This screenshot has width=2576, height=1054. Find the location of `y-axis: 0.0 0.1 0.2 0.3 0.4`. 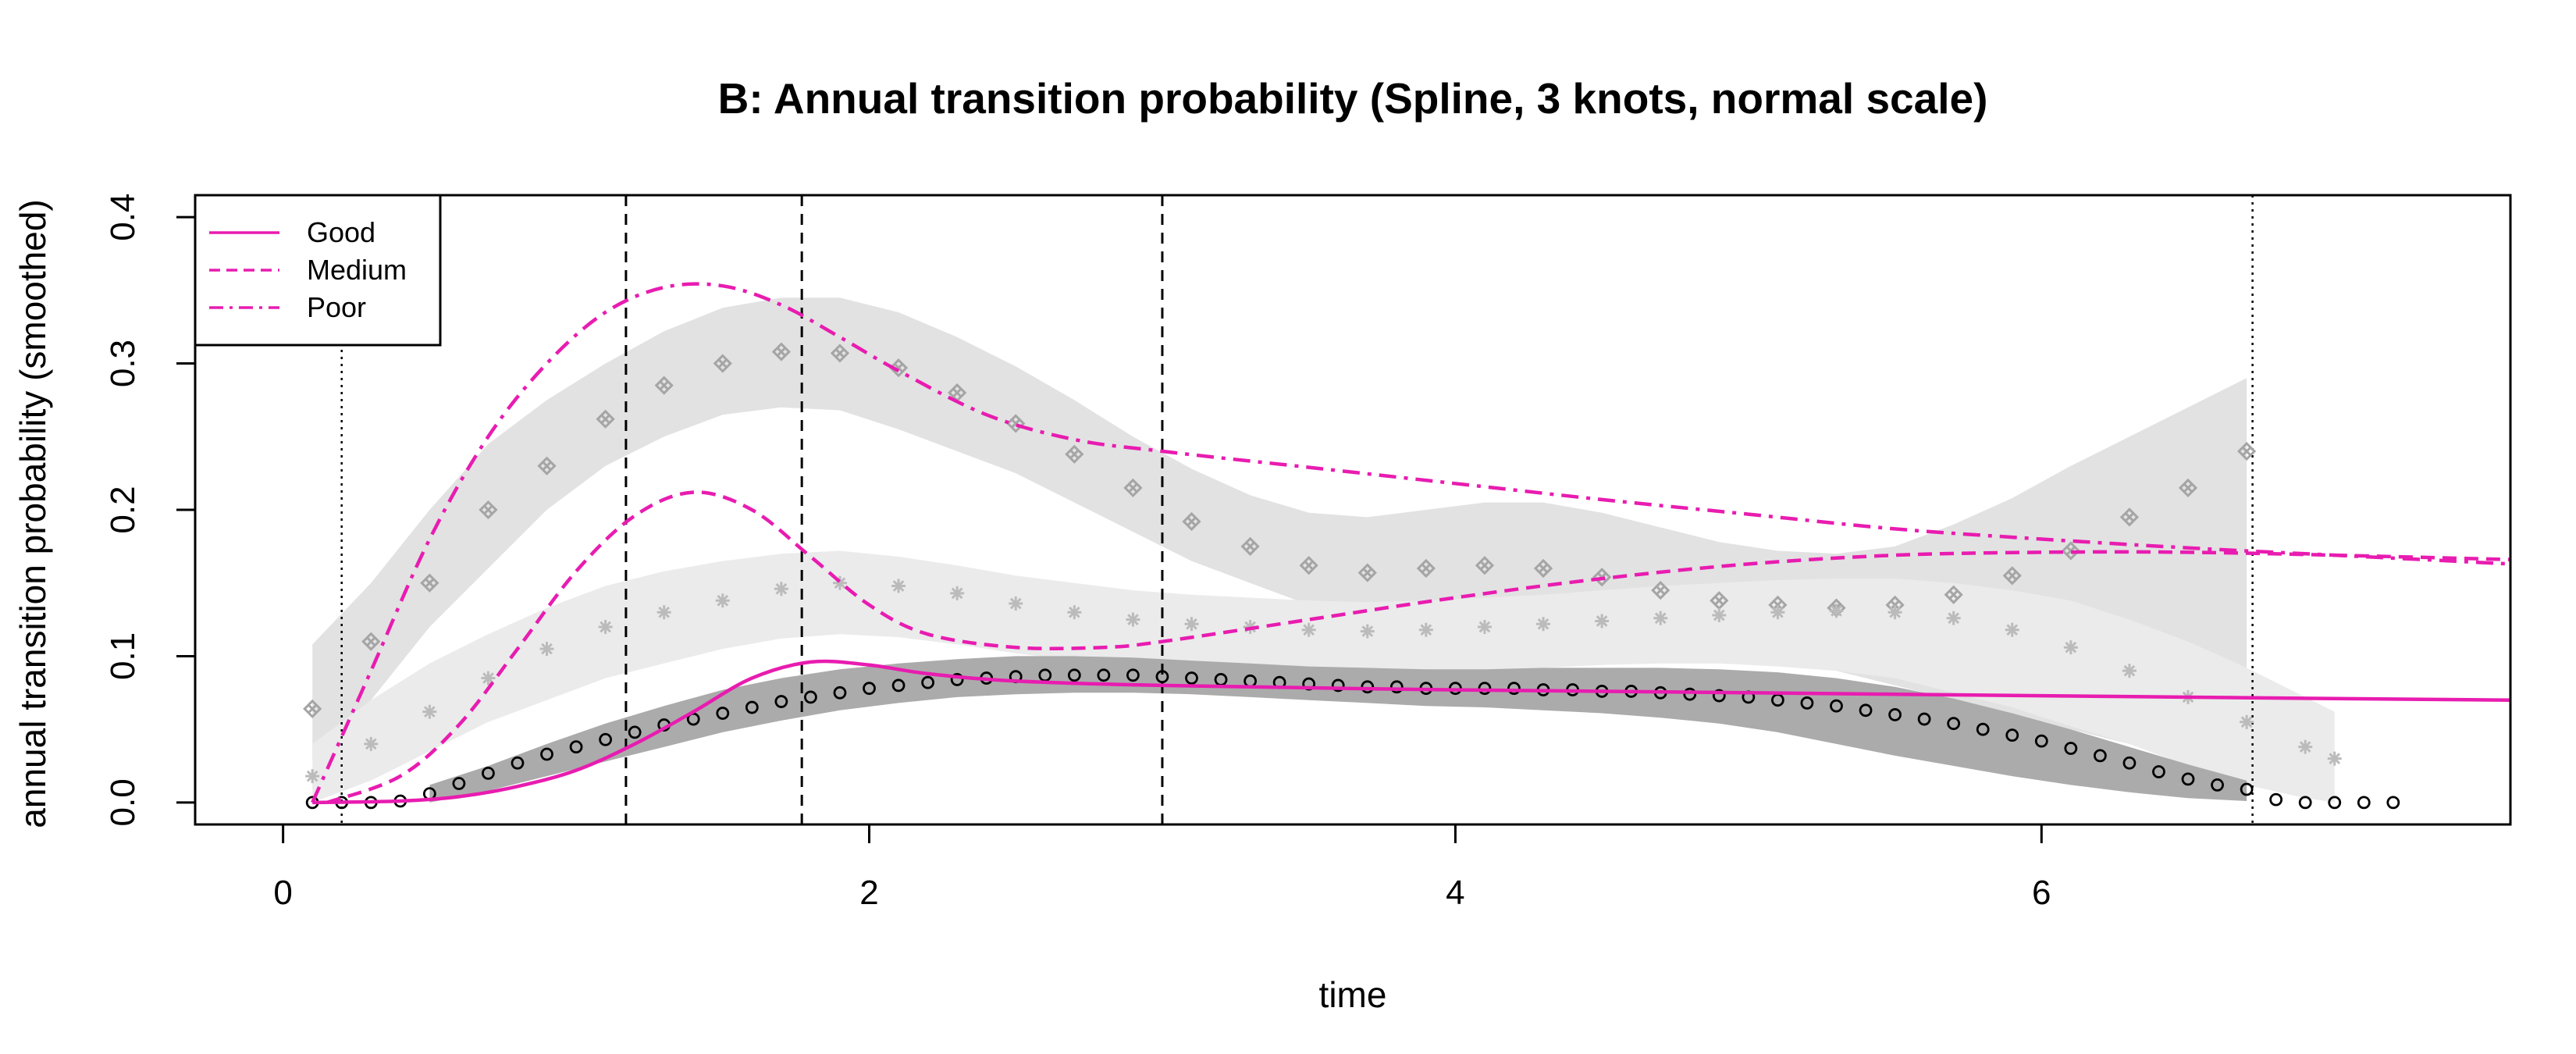

y-axis: 0.0 0.1 0.2 0.3 0.4 is located at coordinates (150, 510).